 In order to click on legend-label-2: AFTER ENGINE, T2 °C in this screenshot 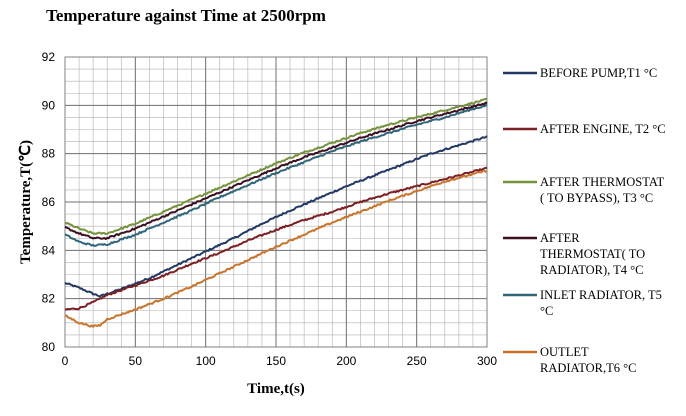, I will do `click(603, 129)`.